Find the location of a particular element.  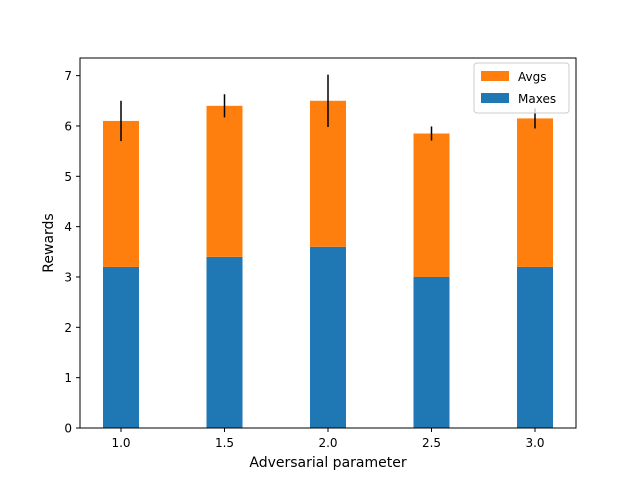

y-tick-label: 4 is located at coordinates (68, 227).